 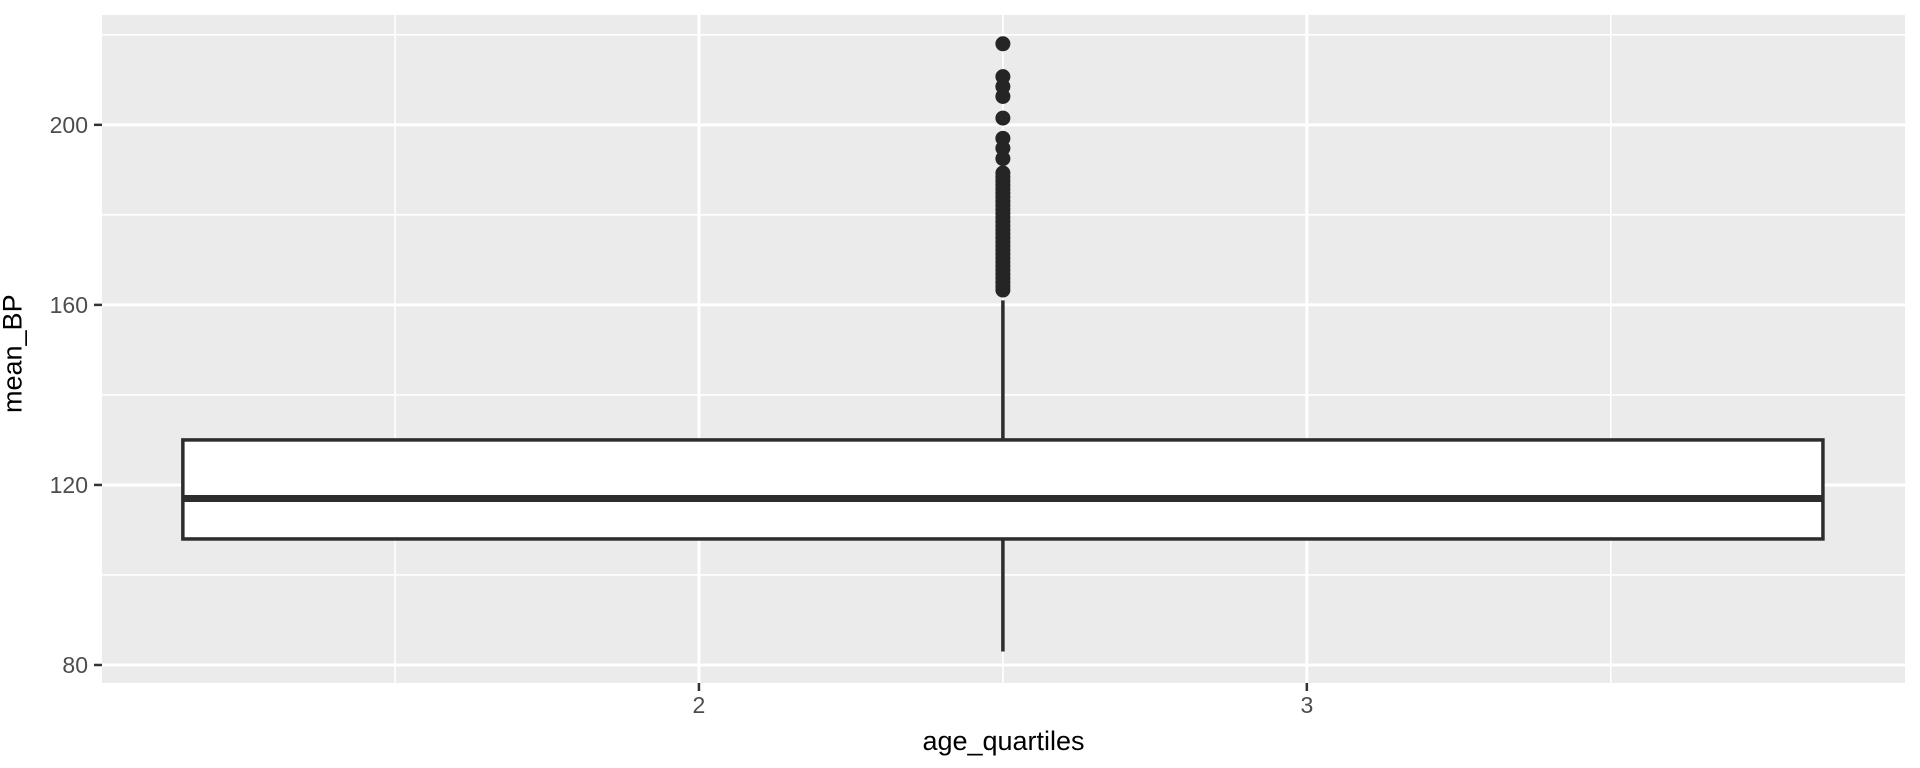 I want to click on x-tick-label: 2, so click(x=699, y=705).